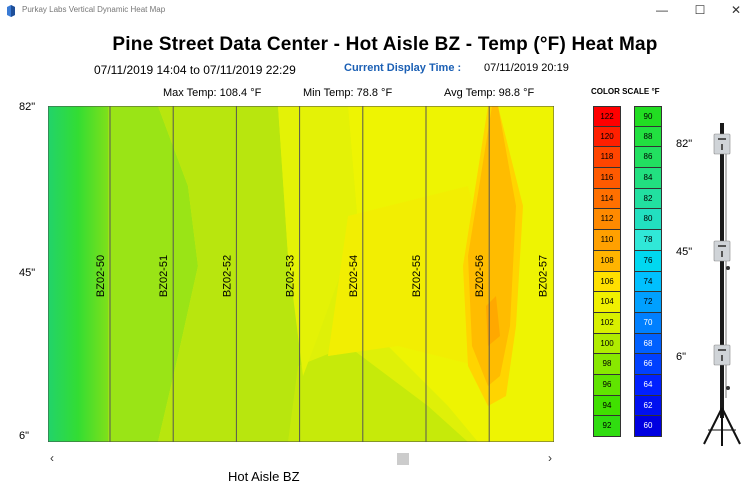  Describe the element at coordinates (607, 302) in the screenshot. I see `color-scale-cell: 104` at that location.